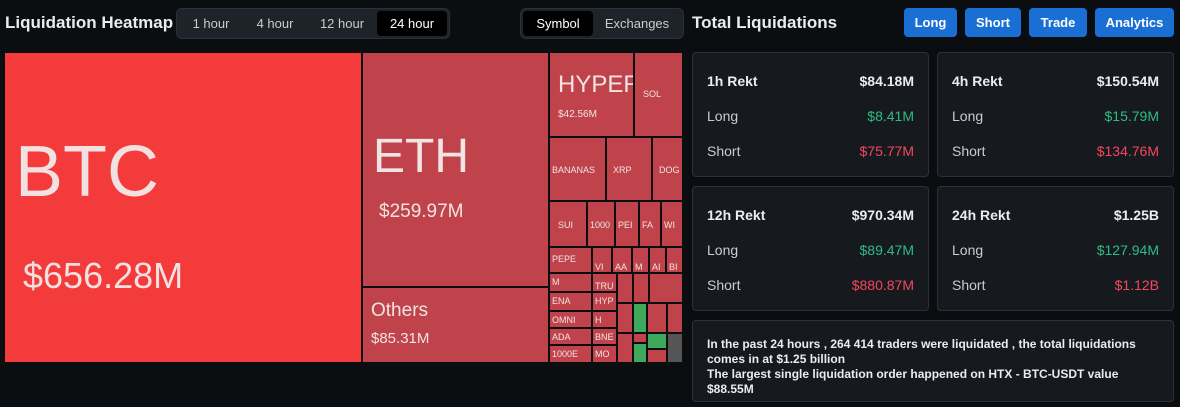  I want to click on tile: 1000E, so click(570, 354).